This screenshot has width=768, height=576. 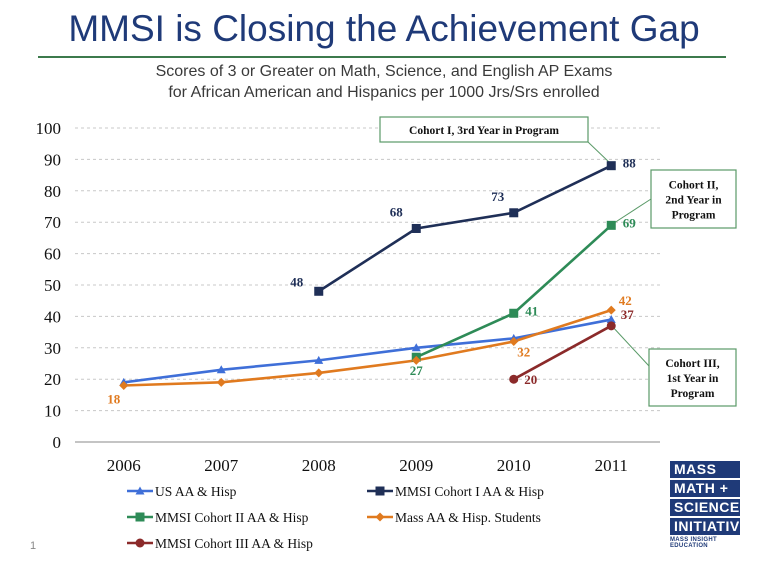 What do you see at coordinates (52, 254) in the screenshot?
I see `y-tick-label-60: 60` at bounding box center [52, 254].